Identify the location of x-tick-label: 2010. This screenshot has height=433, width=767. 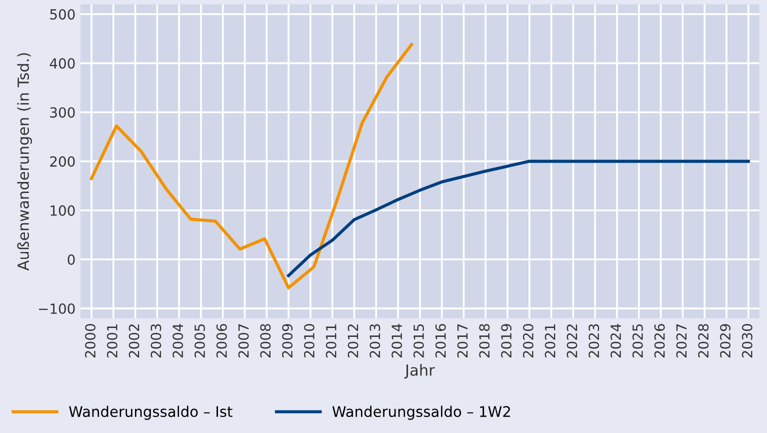
(309, 341).